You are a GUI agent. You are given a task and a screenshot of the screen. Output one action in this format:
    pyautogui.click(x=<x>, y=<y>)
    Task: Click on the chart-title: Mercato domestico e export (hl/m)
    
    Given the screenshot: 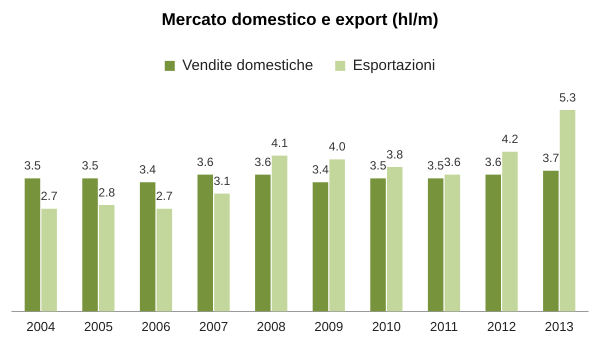 What is the action you would take?
    pyautogui.click(x=300, y=19)
    